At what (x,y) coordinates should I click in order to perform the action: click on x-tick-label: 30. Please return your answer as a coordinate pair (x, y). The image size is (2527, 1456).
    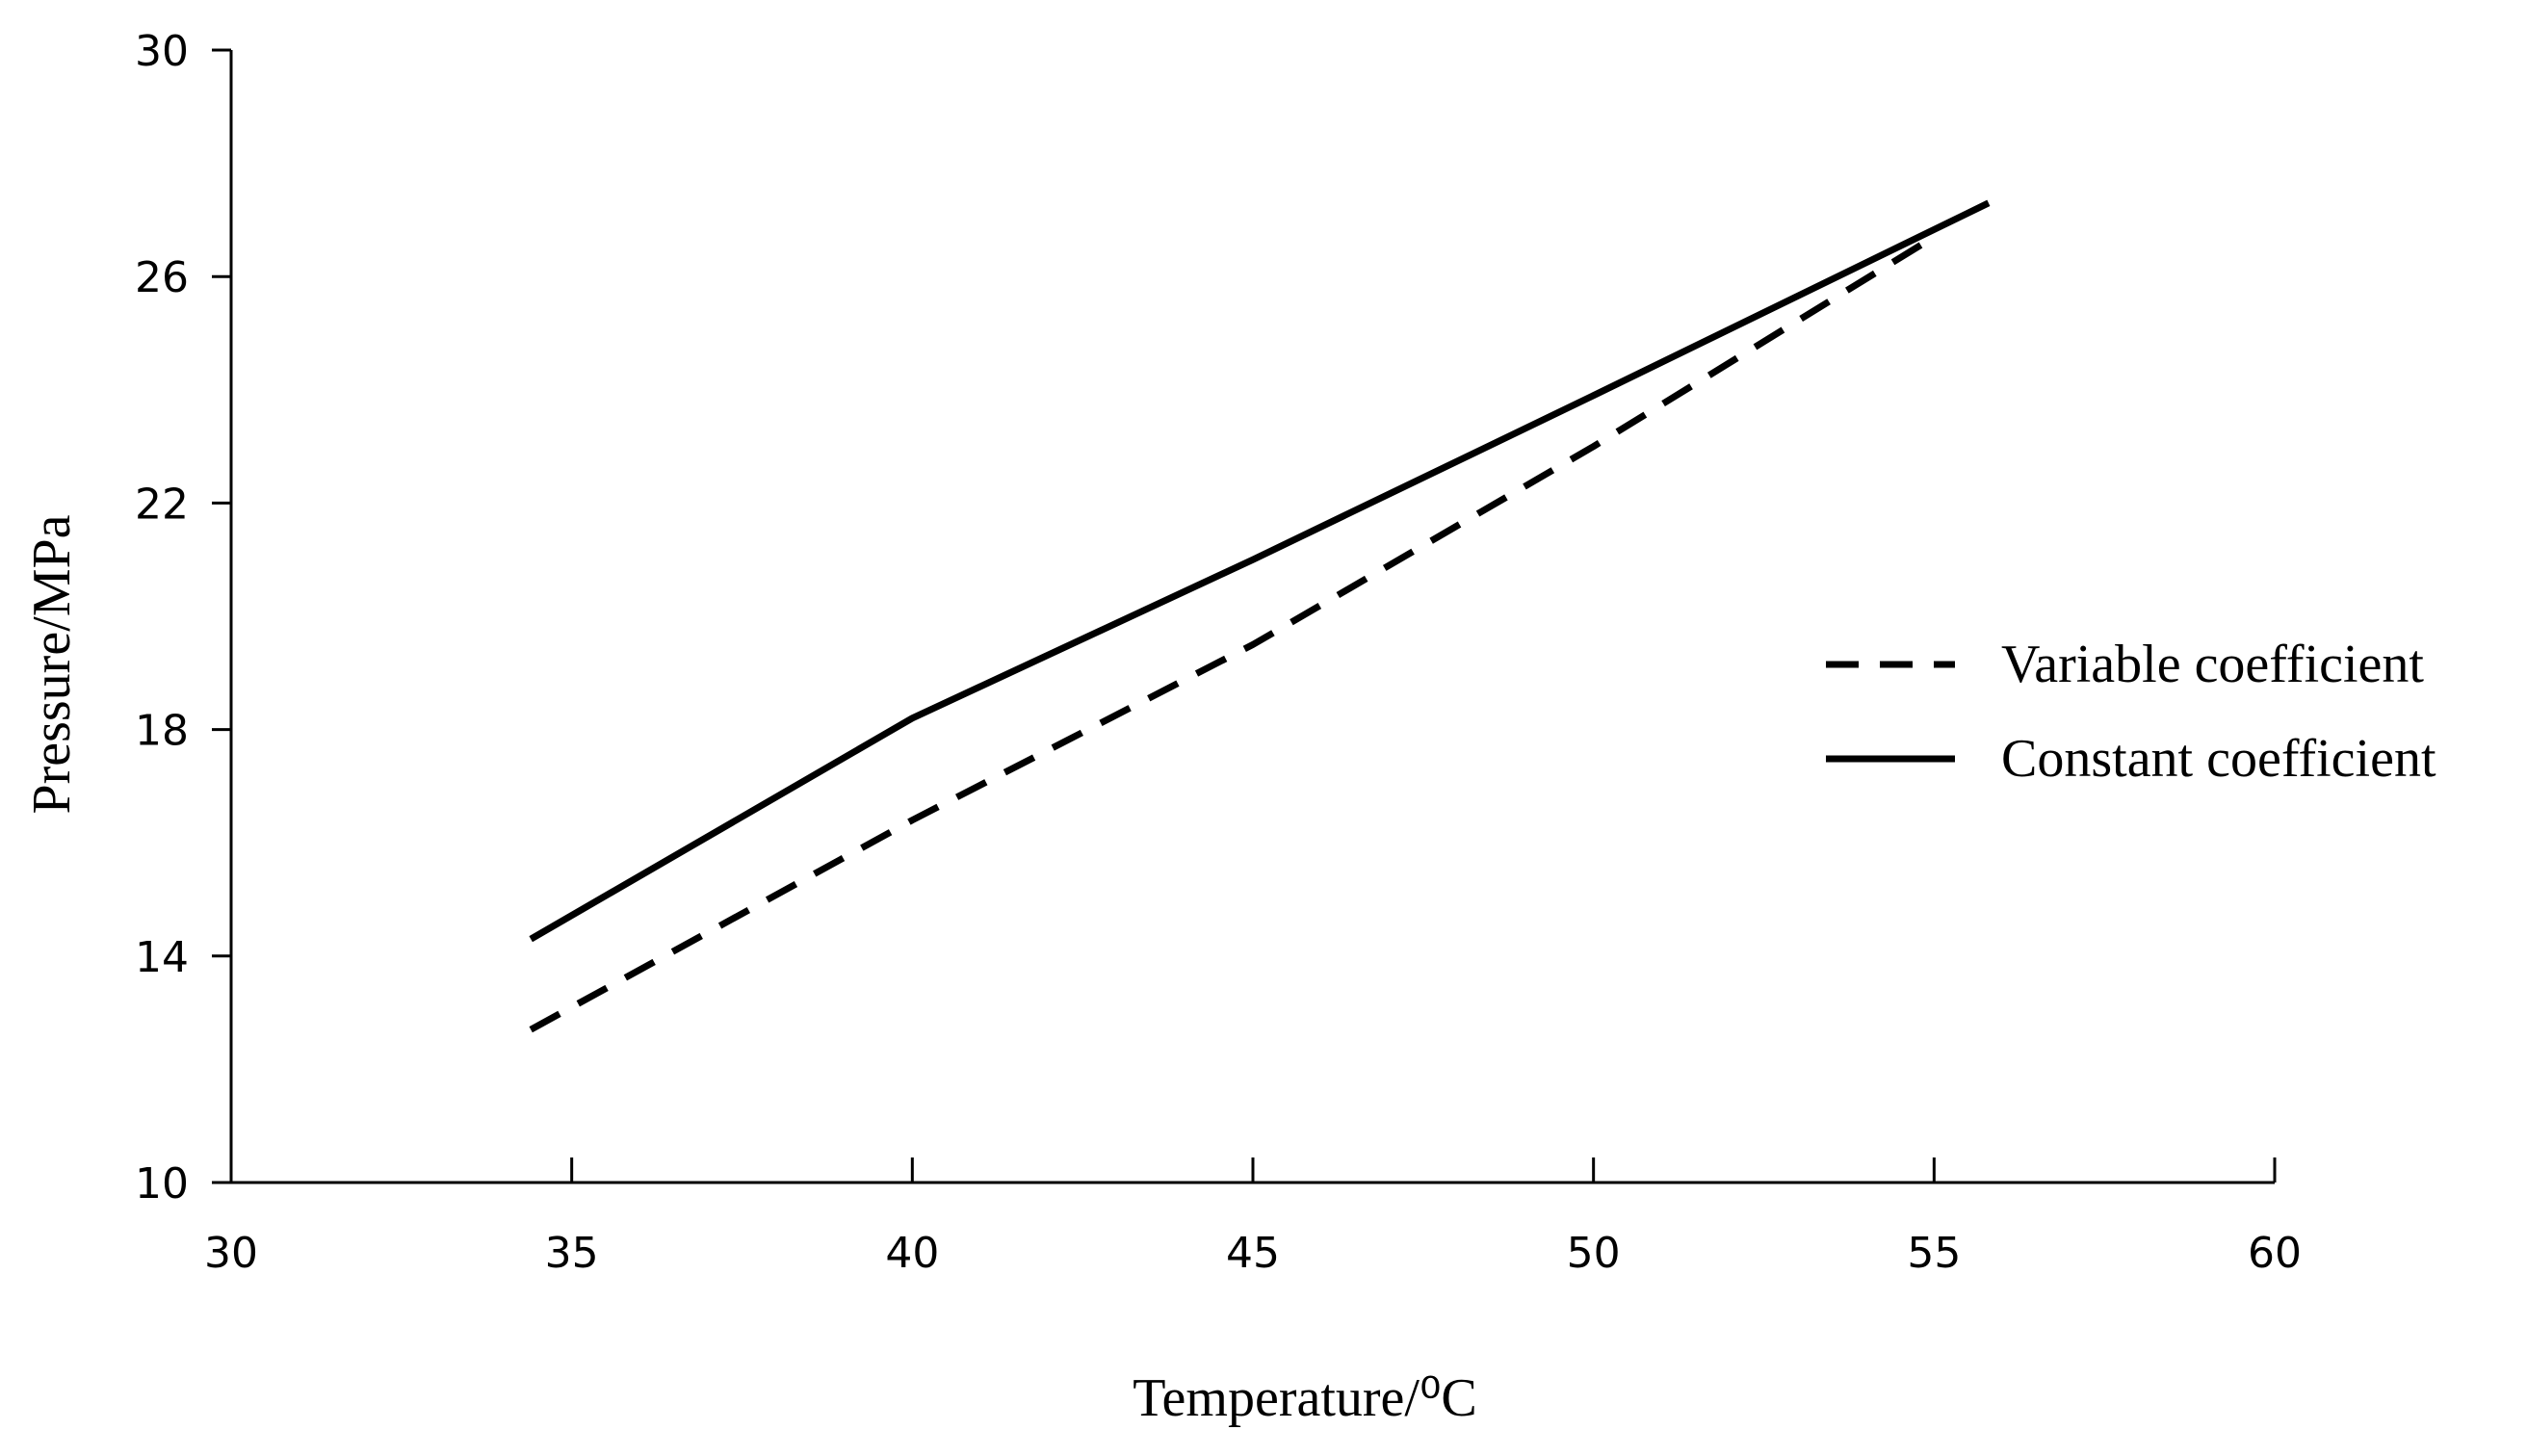
    Looking at the image, I should click on (231, 1253).